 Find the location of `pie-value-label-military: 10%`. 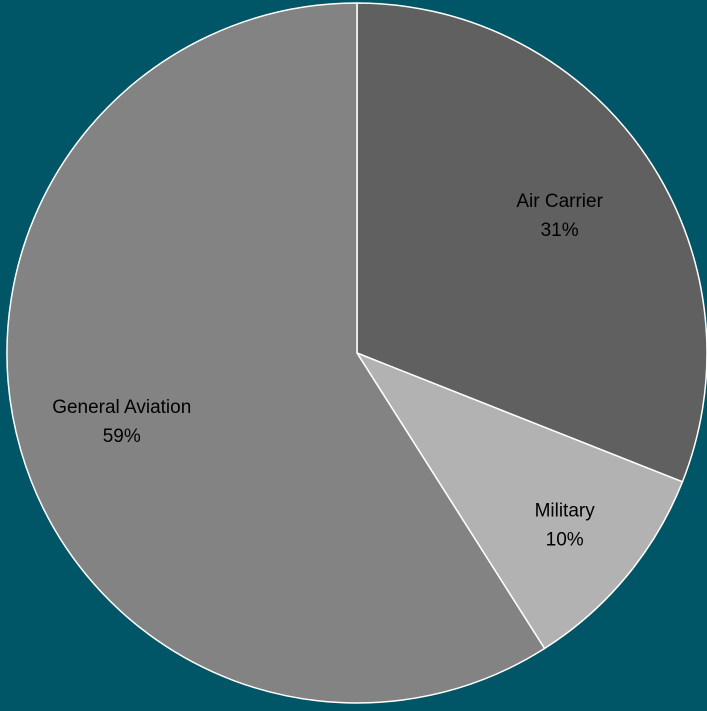

pie-value-label-military: 10% is located at coordinates (565, 539).